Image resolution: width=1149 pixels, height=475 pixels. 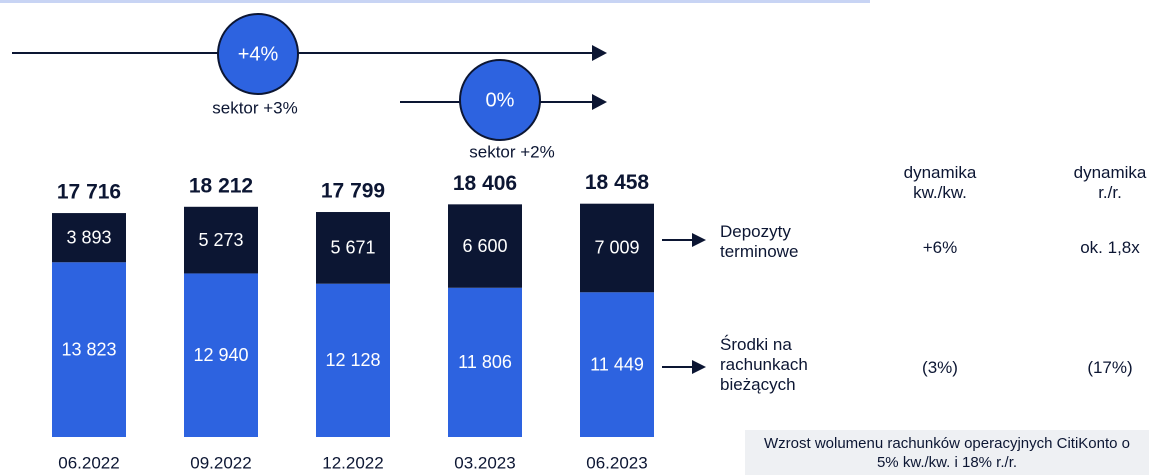 What do you see at coordinates (616, 462) in the screenshot?
I see `x-tick-label: 06.2023` at bounding box center [616, 462].